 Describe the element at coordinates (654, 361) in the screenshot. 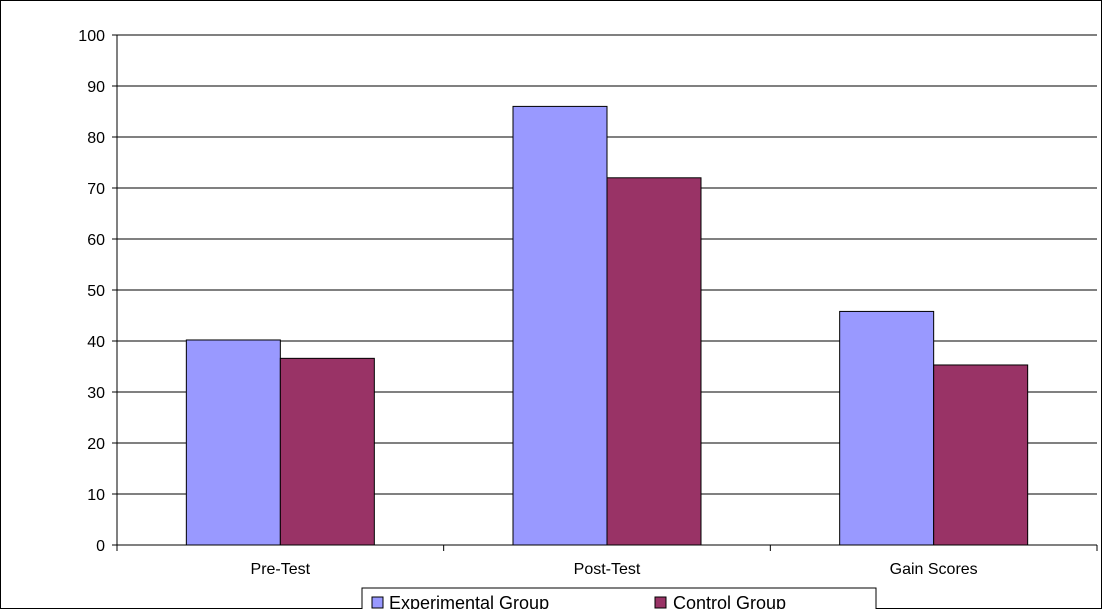

I see `bar-control-group-post-test` at that location.